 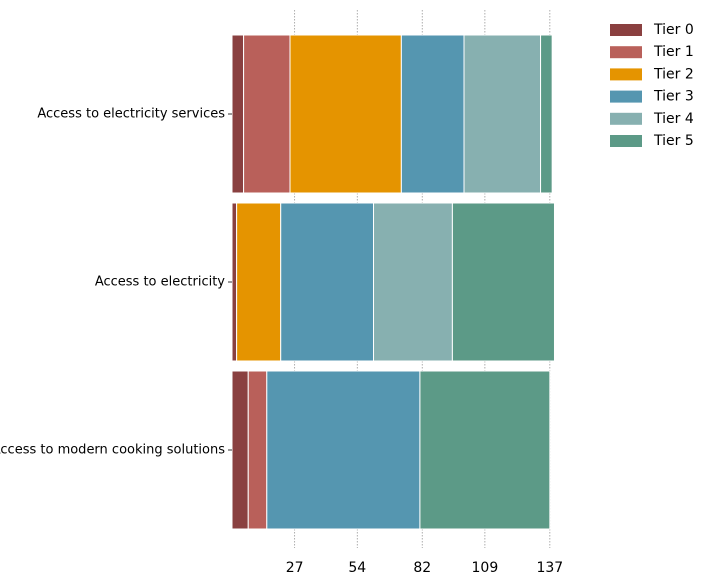 What do you see at coordinates (357, 568) in the screenshot?
I see `x-tick-label: 54` at bounding box center [357, 568].